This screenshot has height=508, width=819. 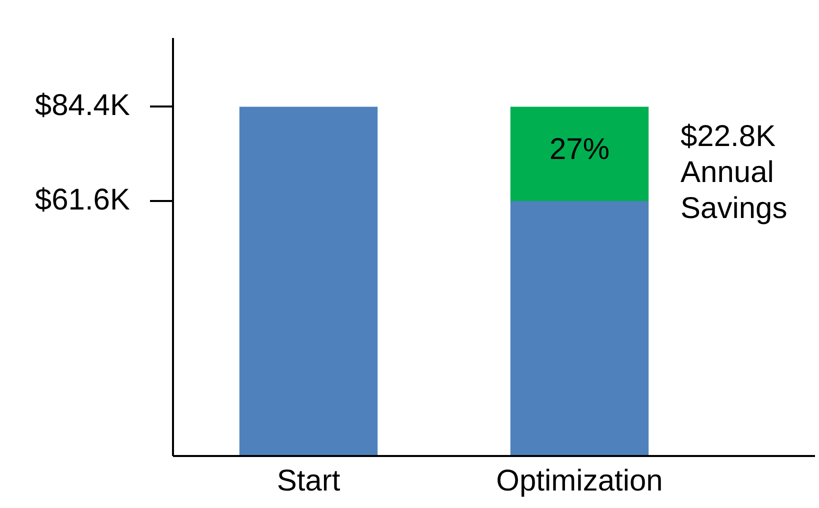 What do you see at coordinates (734, 172) in the screenshot?
I see `annotation: $22.8K Annual Savings` at bounding box center [734, 172].